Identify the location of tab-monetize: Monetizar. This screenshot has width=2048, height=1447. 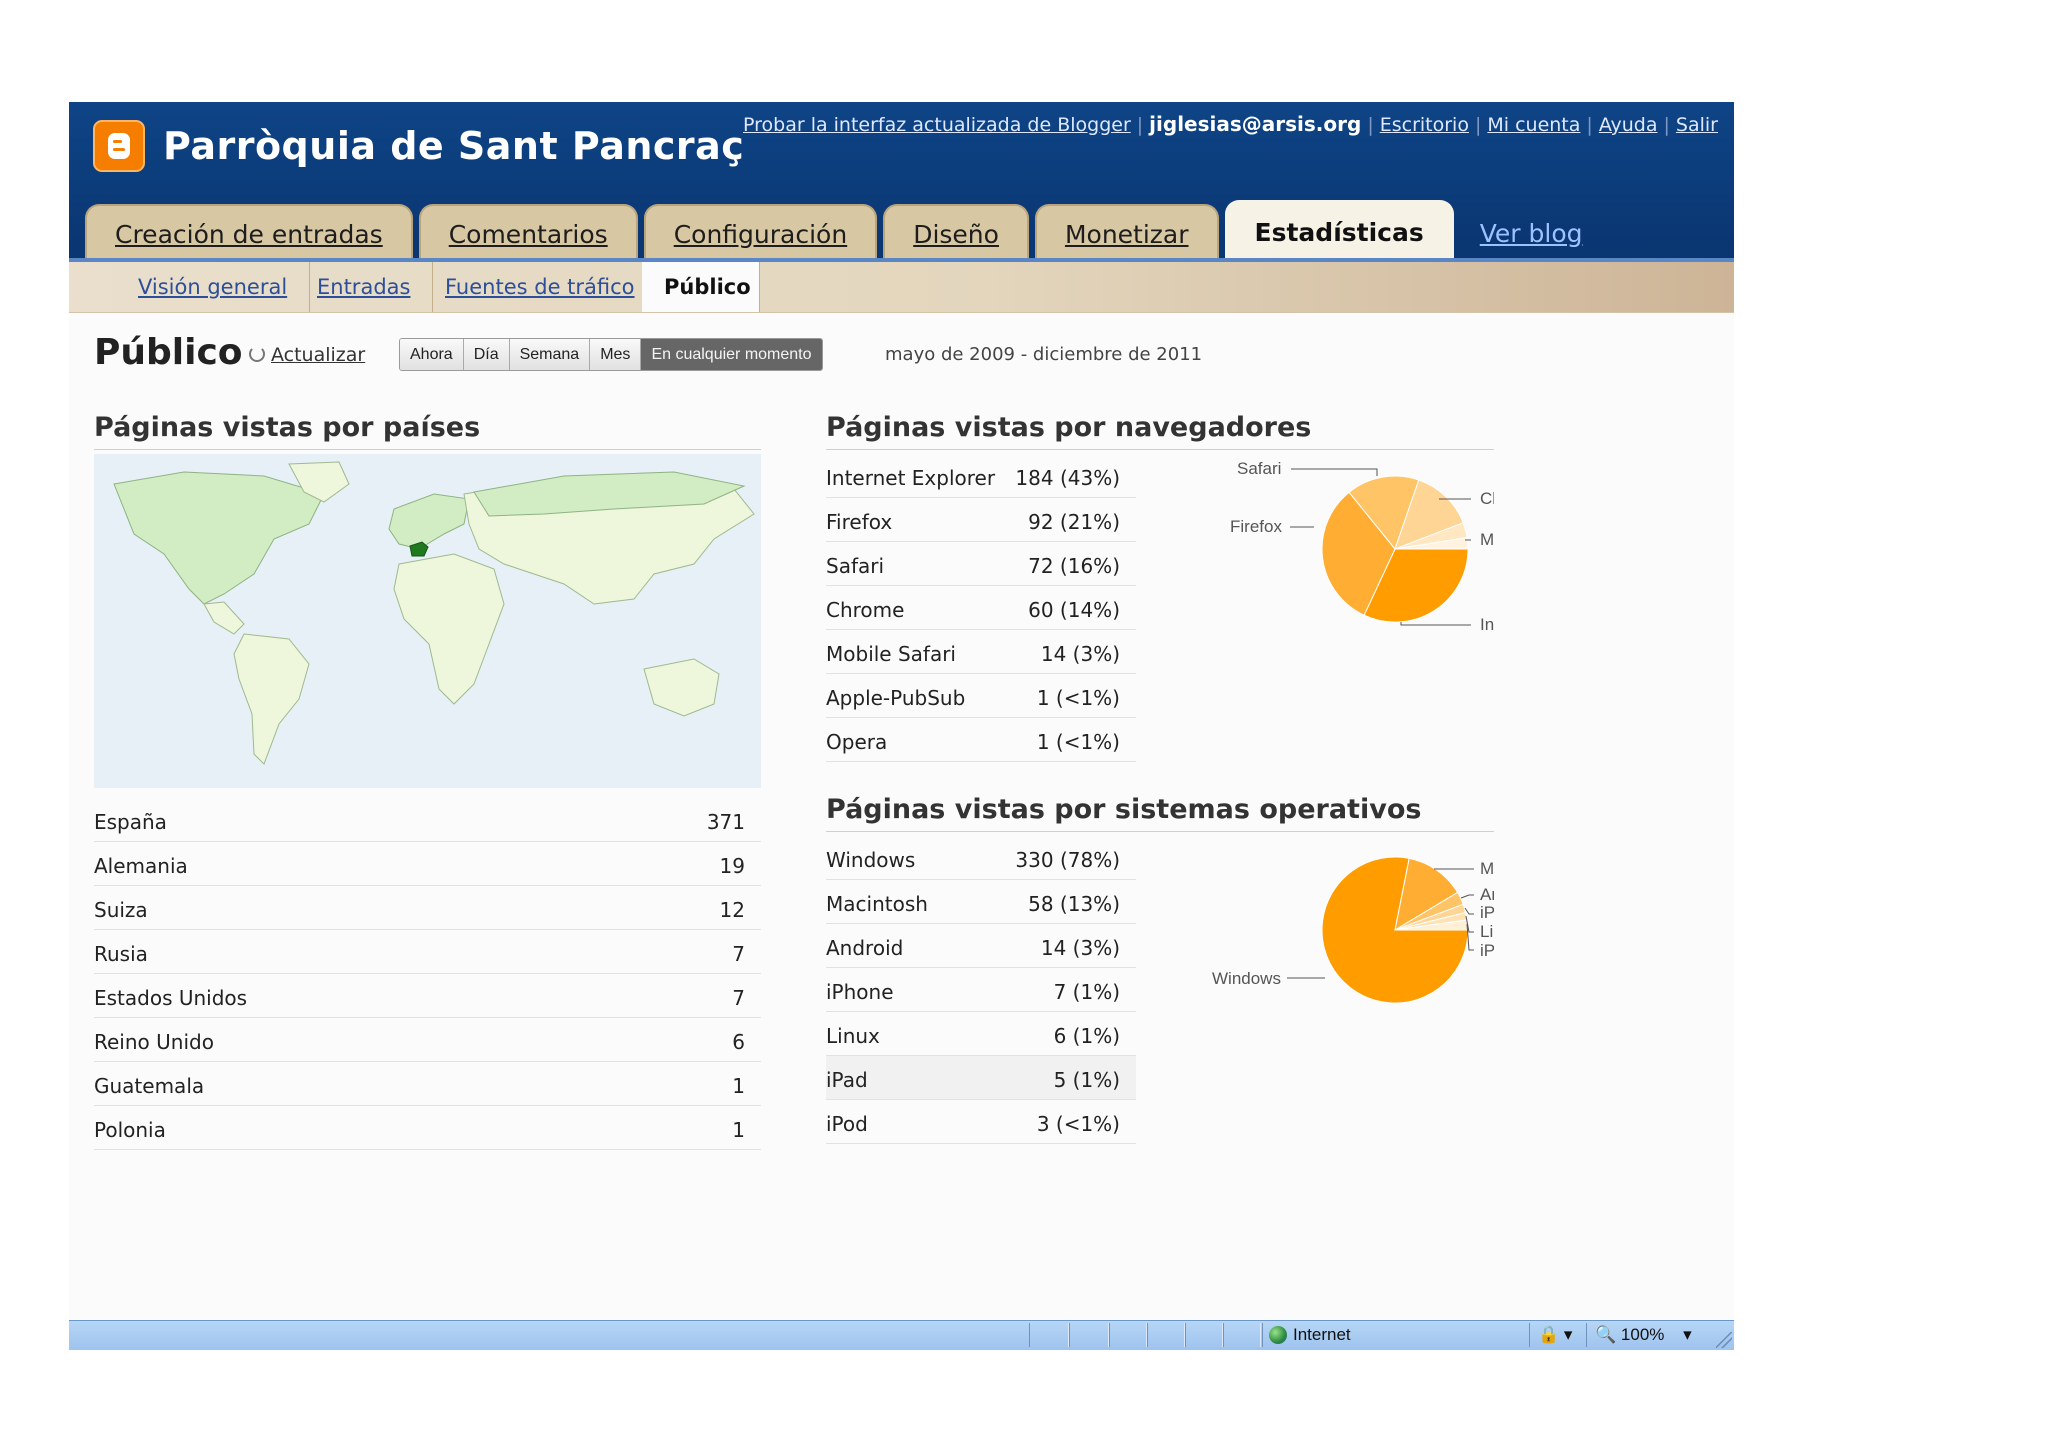
(1126, 233).